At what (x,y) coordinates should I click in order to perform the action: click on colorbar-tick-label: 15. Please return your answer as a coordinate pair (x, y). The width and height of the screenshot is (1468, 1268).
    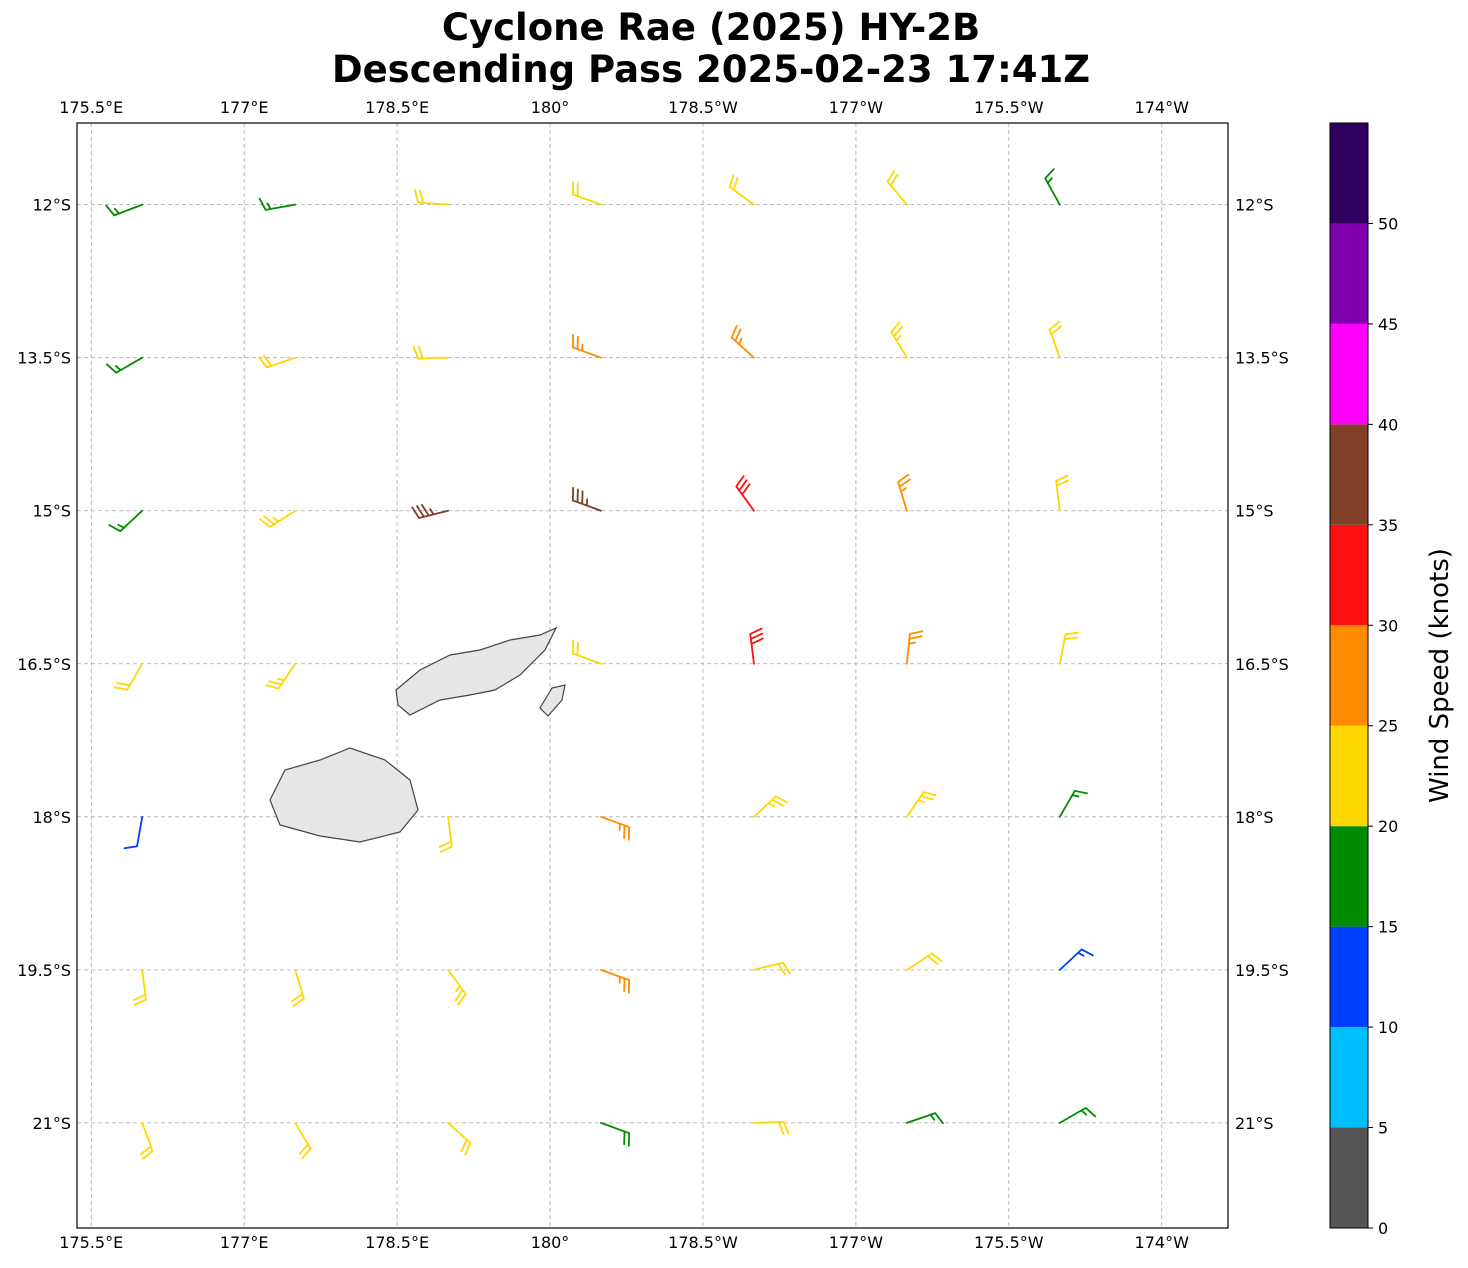
    Looking at the image, I should click on (1388, 927).